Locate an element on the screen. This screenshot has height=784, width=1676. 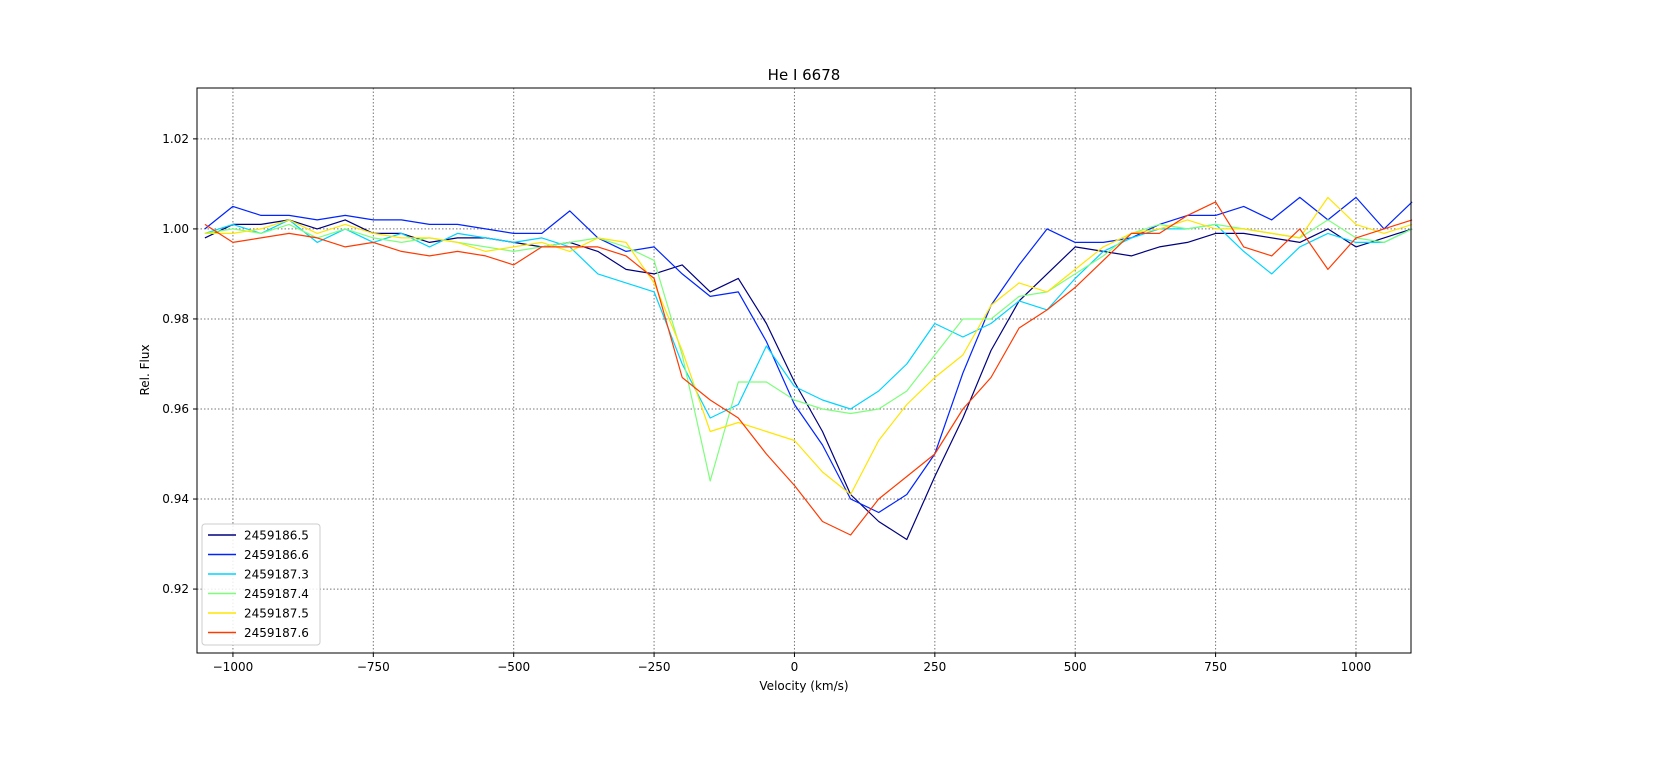
x-tick-label: −750 is located at coordinates (373, 667).